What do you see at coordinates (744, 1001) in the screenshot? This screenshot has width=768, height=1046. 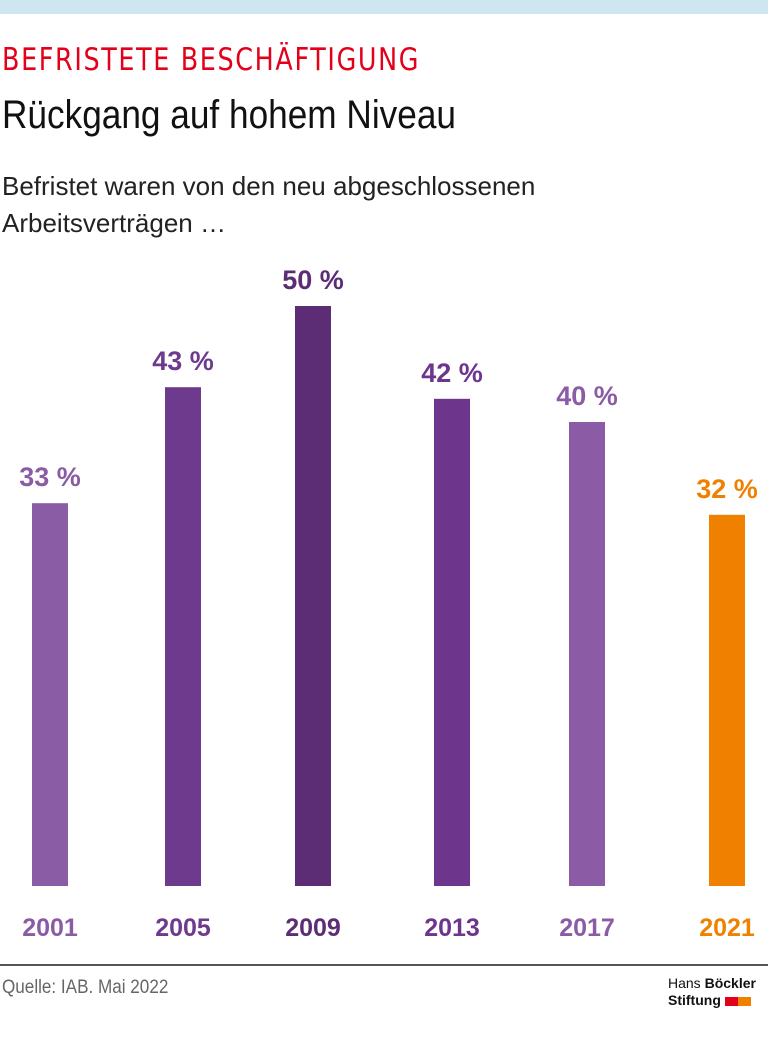 I see `logo-square-orange` at bounding box center [744, 1001].